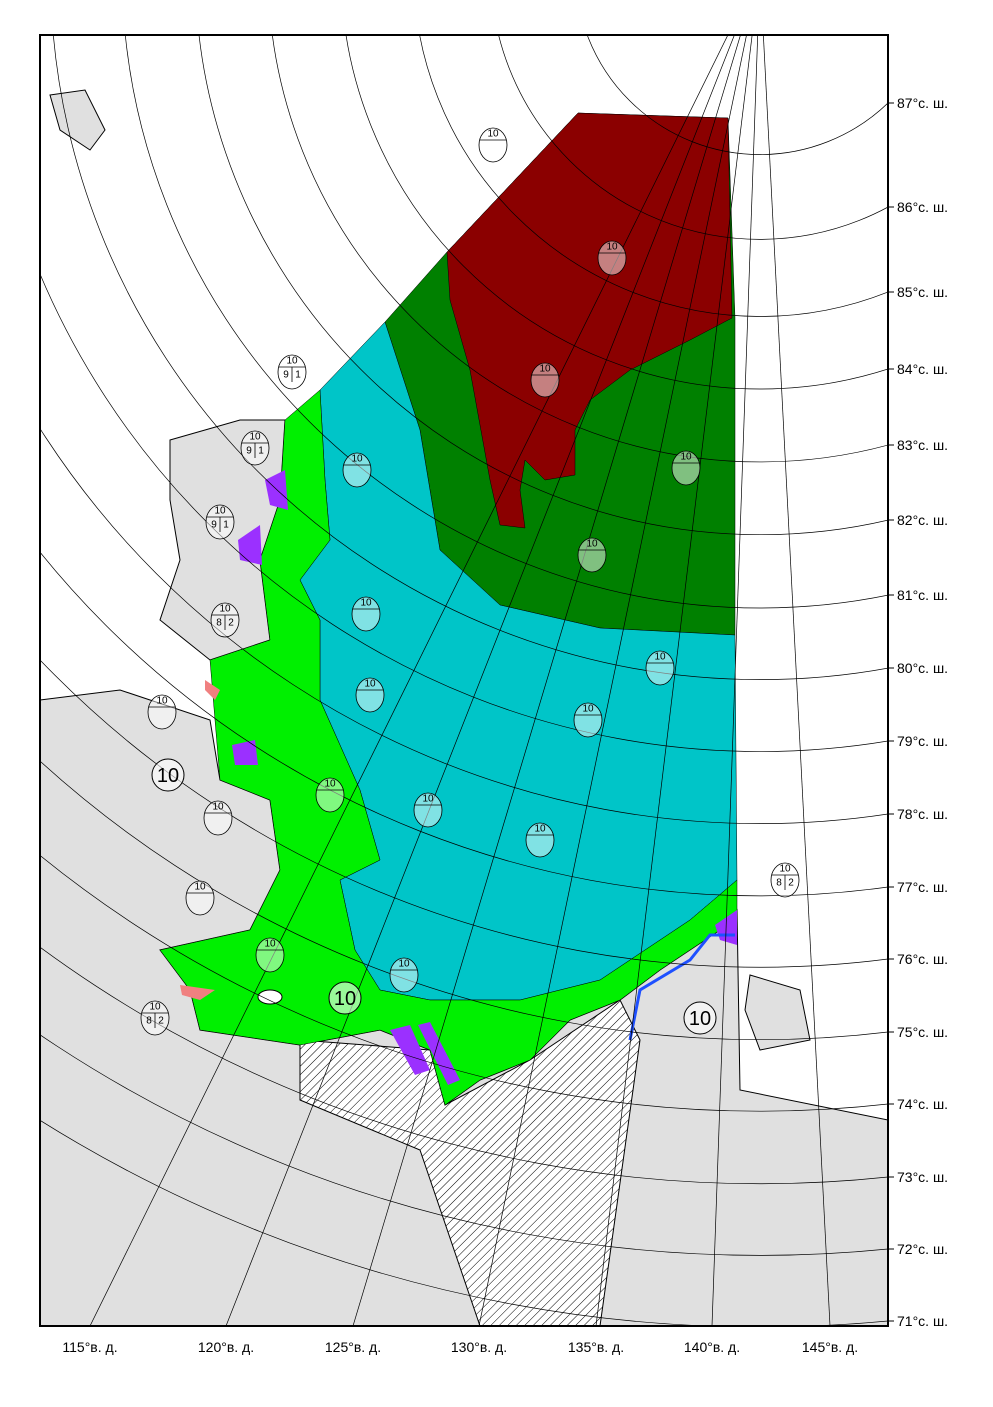  What do you see at coordinates (712, 1347) in the screenshot?
I see `longitude-label: 140°в. д.` at bounding box center [712, 1347].